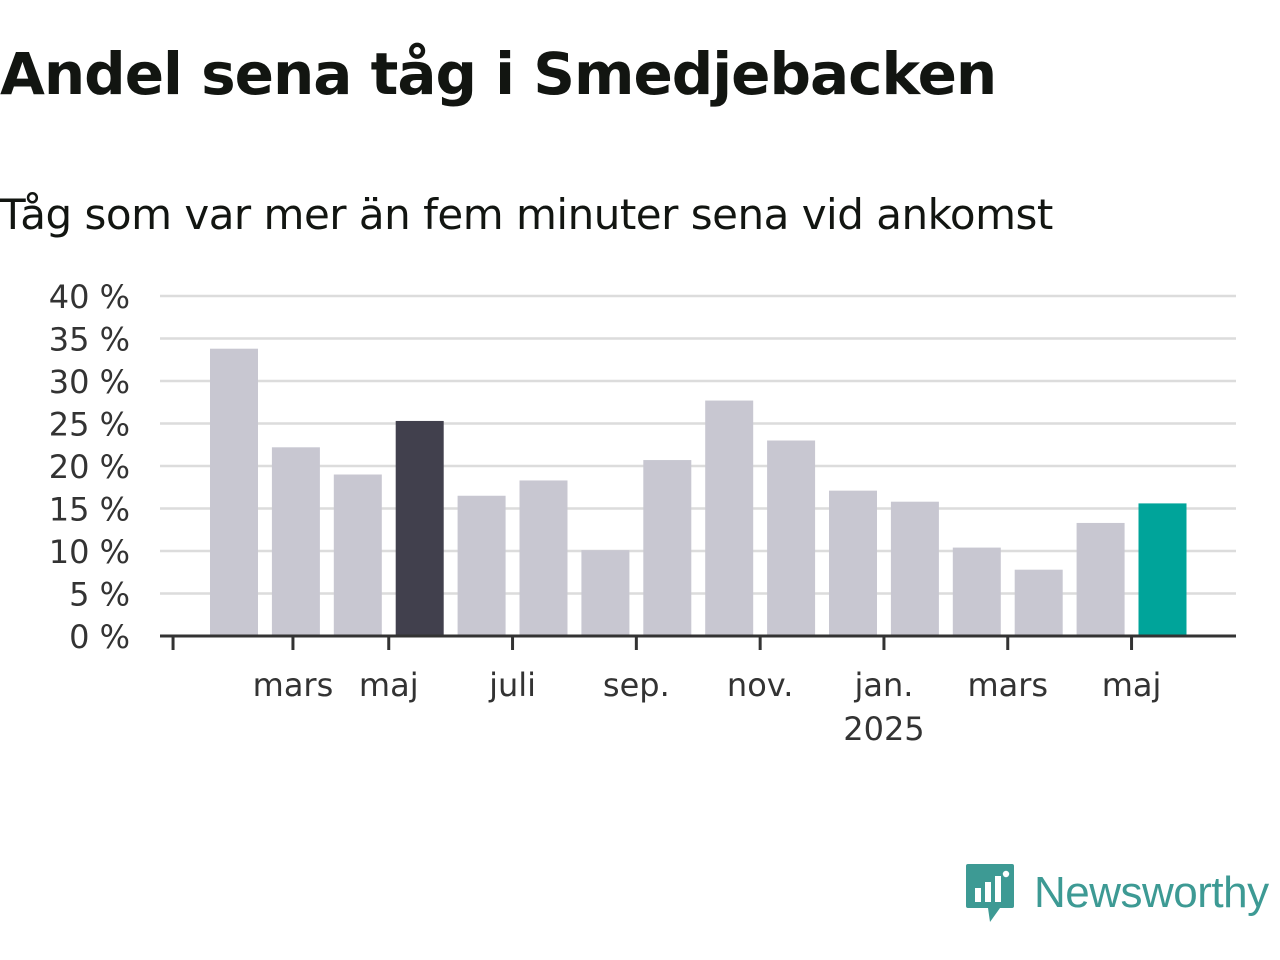 This screenshot has height=960, width=1280. Describe the element at coordinates (883, 729) in the screenshot. I see `x-tick-sublabel: 2025` at that location.